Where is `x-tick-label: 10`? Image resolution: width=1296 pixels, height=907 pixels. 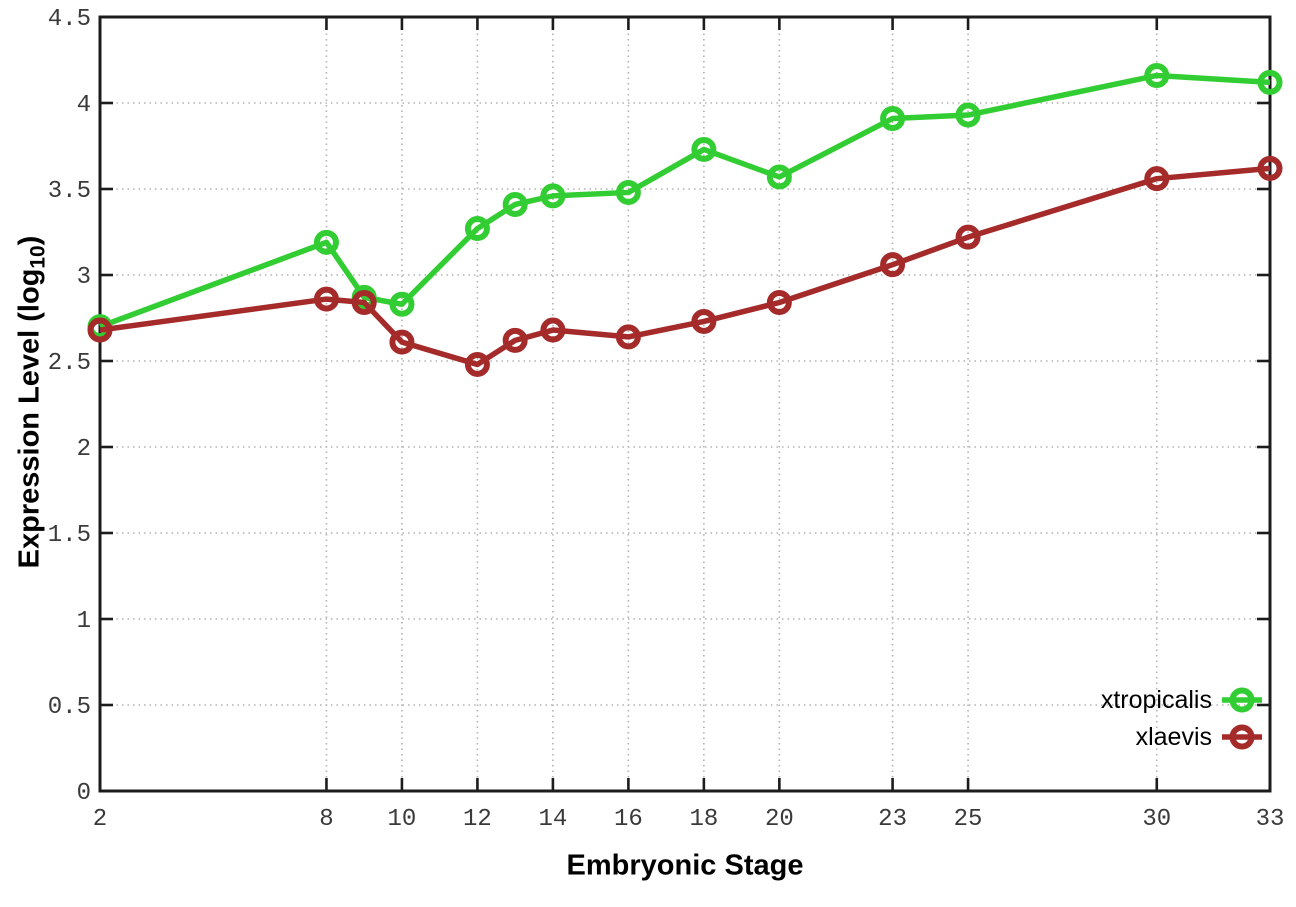
x-tick-label: 10 is located at coordinates (402, 819).